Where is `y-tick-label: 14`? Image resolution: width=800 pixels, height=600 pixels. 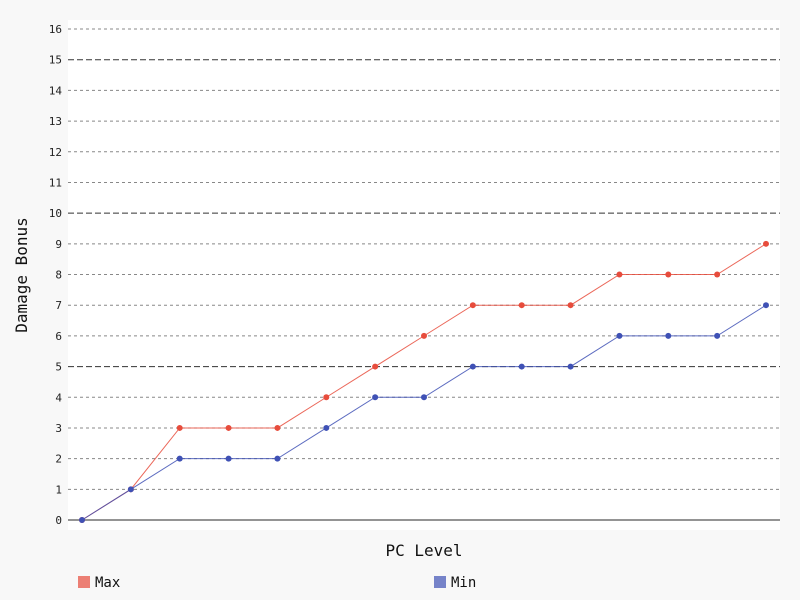
y-tick-label: 14 is located at coordinates (56, 90).